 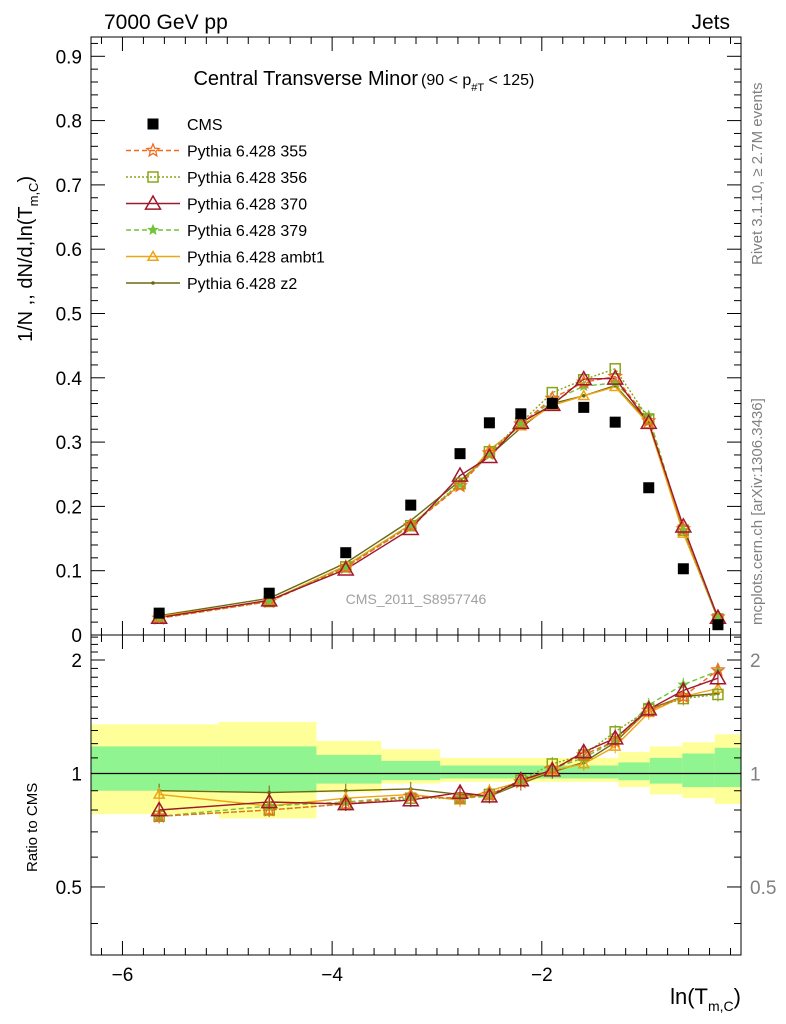 I want to click on rivet-label: Rivet 3.1.10, ≥ 2.7M events, so click(x=757, y=174).